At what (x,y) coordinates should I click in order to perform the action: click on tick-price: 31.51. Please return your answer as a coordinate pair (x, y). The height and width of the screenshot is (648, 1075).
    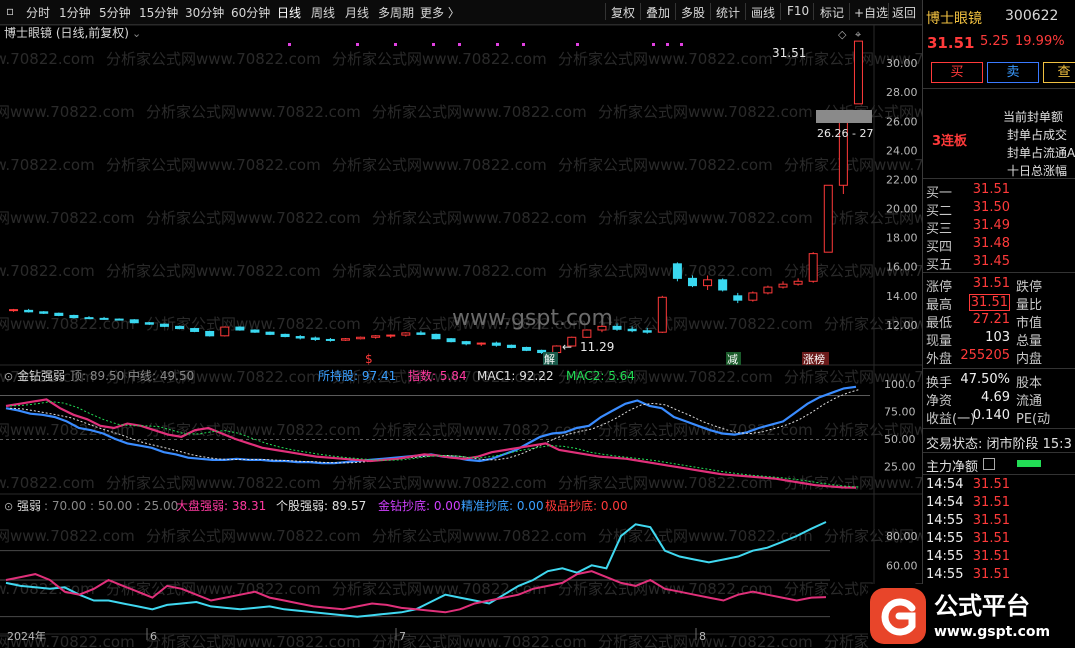
    Looking at the image, I should click on (991, 520).